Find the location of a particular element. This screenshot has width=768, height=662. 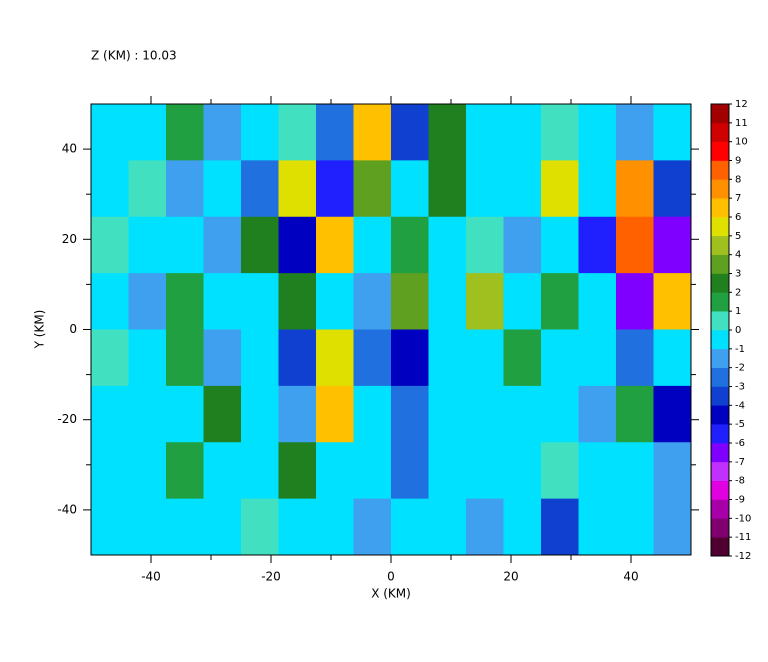

colorbar-label: -9 is located at coordinates (740, 500).